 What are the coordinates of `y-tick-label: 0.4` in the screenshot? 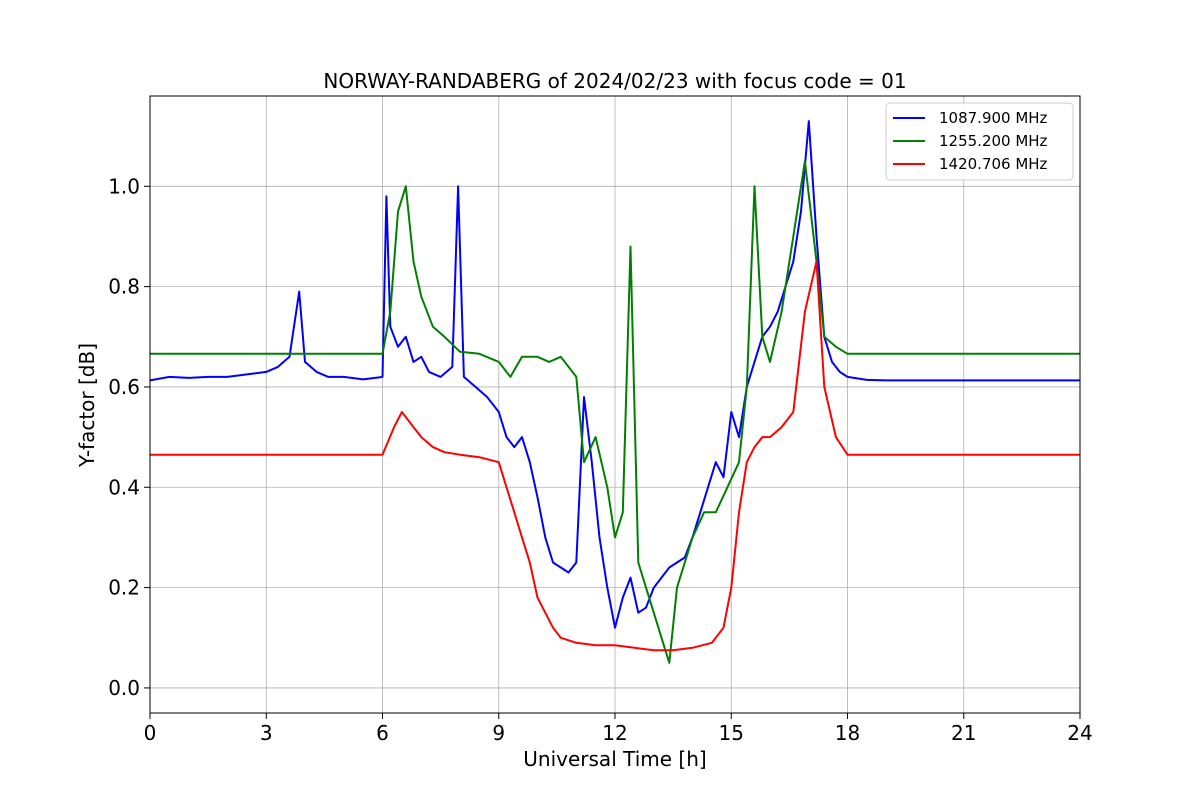 It's located at (124, 487).